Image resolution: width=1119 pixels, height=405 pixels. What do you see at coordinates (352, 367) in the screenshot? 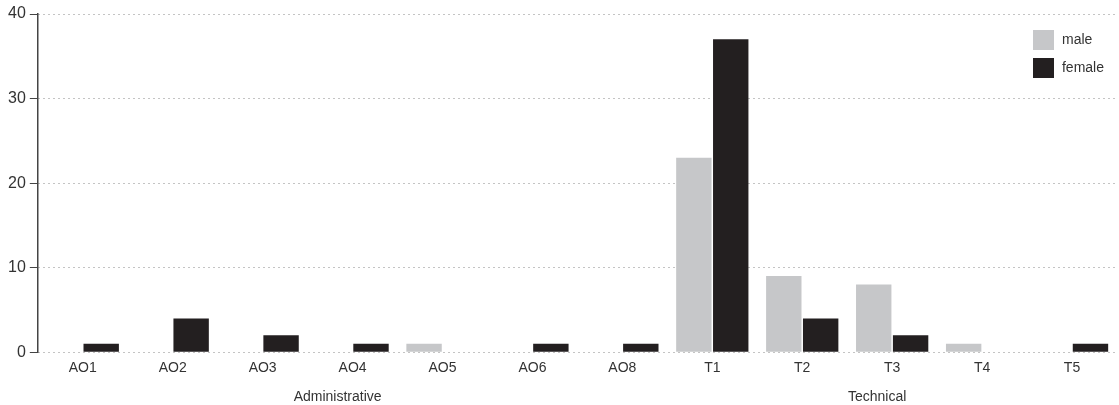
I see `x-tick-label: AO4` at bounding box center [352, 367].